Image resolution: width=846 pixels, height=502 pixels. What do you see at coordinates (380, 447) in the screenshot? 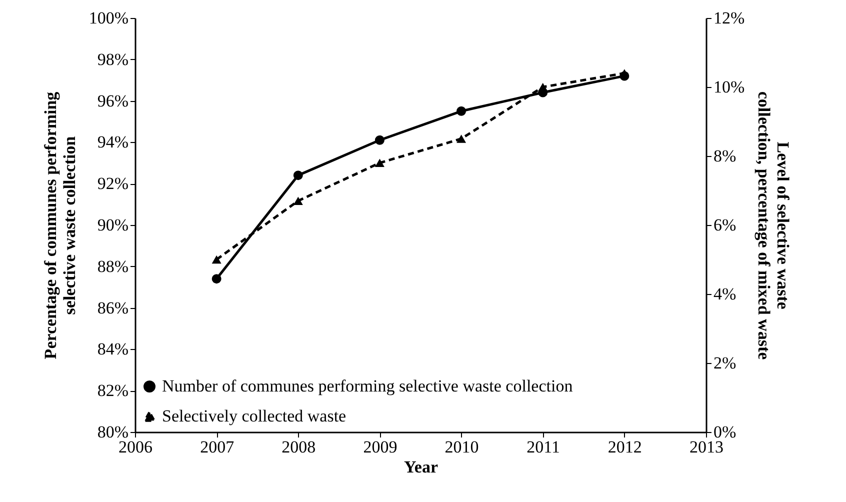
I see `x-tick-label: 2009` at bounding box center [380, 447].